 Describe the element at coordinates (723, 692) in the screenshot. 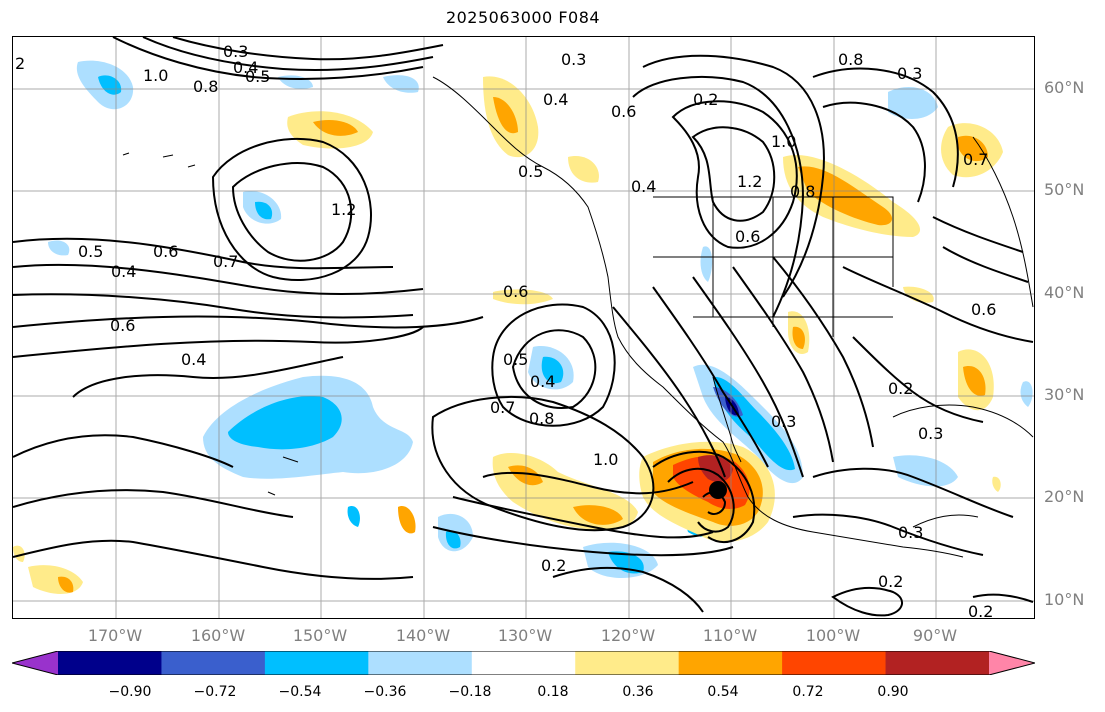

I see `colorbar-tick-label: 0.54` at that location.